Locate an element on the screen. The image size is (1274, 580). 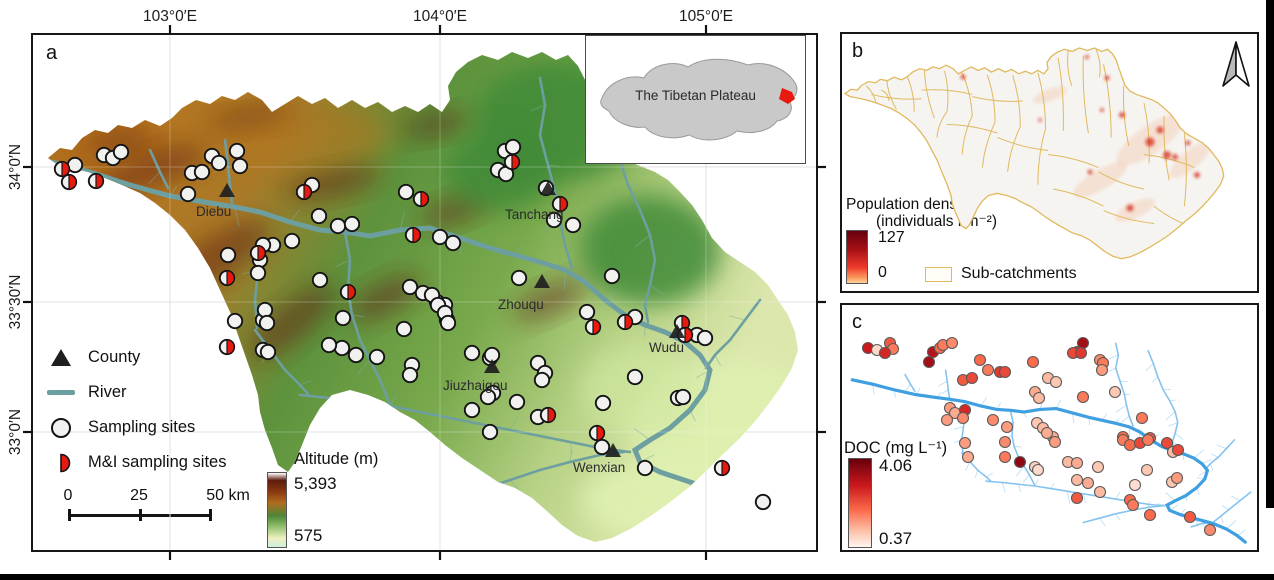
county-triangle-icon is located at coordinates (61, 357).